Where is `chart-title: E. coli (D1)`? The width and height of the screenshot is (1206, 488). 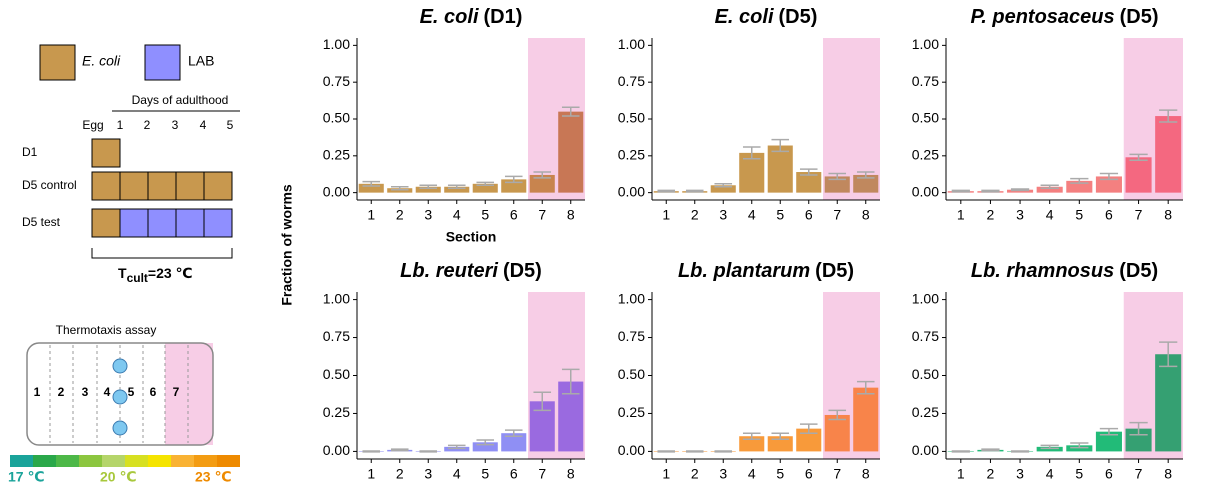
chart-title: E. coli (D1) is located at coordinates (471, 17).